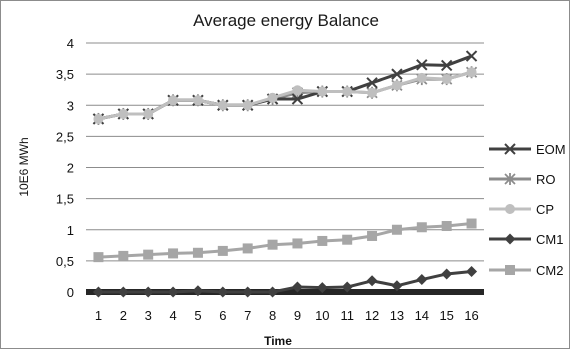 This screenshot has width=572, height=351. What do you see at coordinates (527, 149) in the screenshot?
I see `legend-item-eom: EOM` at bounding box center [527, 149].